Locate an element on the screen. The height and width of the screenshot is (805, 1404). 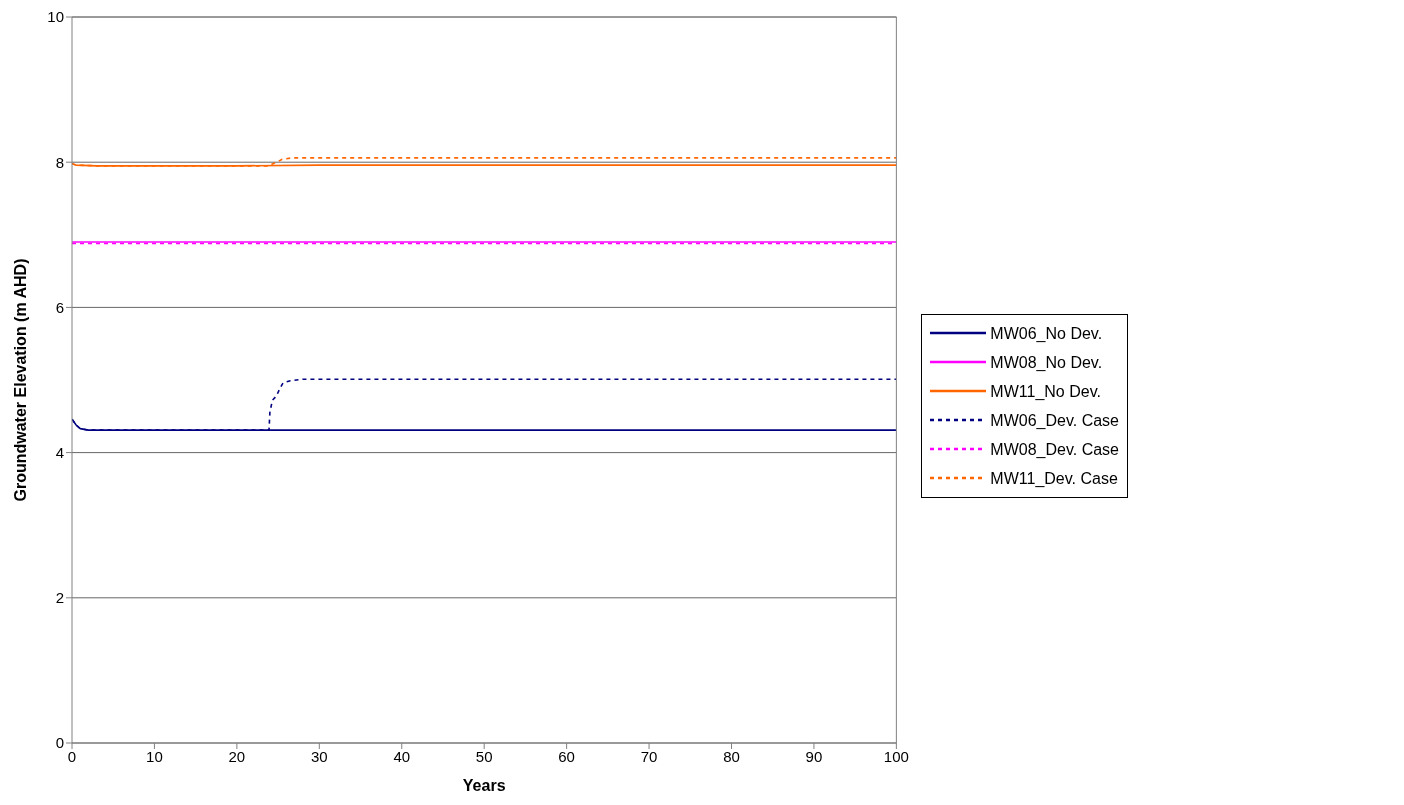
y-tick-label: 0 is located at coordinates (59, 743).